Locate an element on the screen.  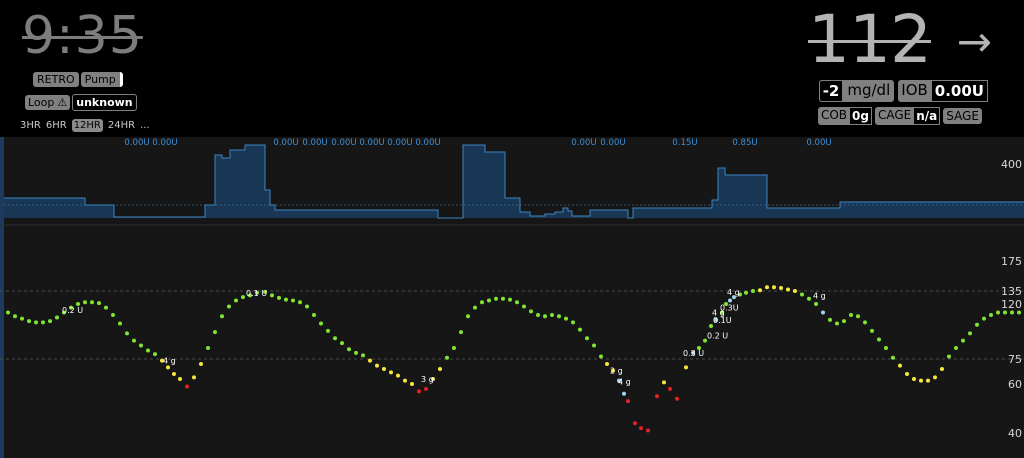
treatment-label: 3 g is located at coordinates (427, 379).